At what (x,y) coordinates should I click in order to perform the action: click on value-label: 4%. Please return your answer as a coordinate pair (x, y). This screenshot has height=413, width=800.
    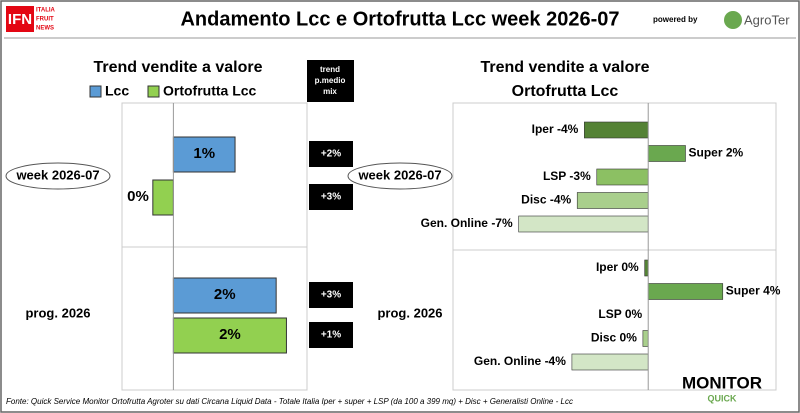
    Looking at the image, I should click on (772, 291).